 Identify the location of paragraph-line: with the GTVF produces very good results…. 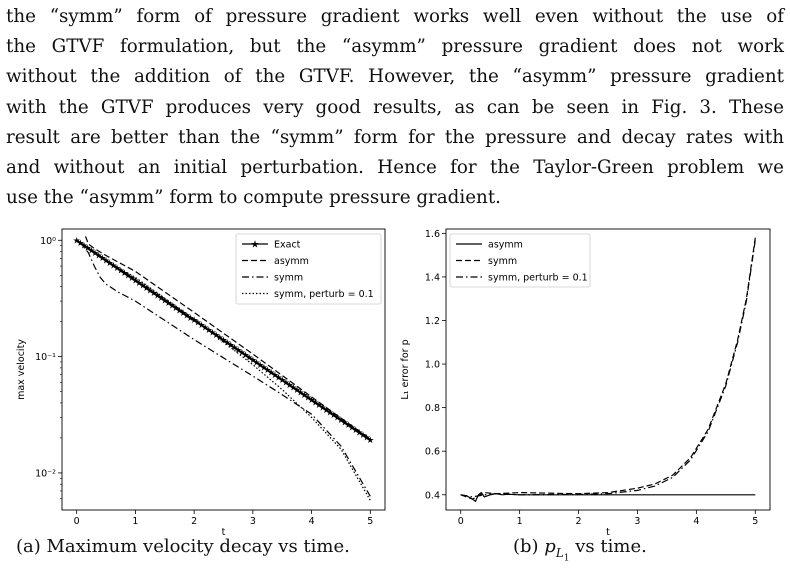
(395, 107).